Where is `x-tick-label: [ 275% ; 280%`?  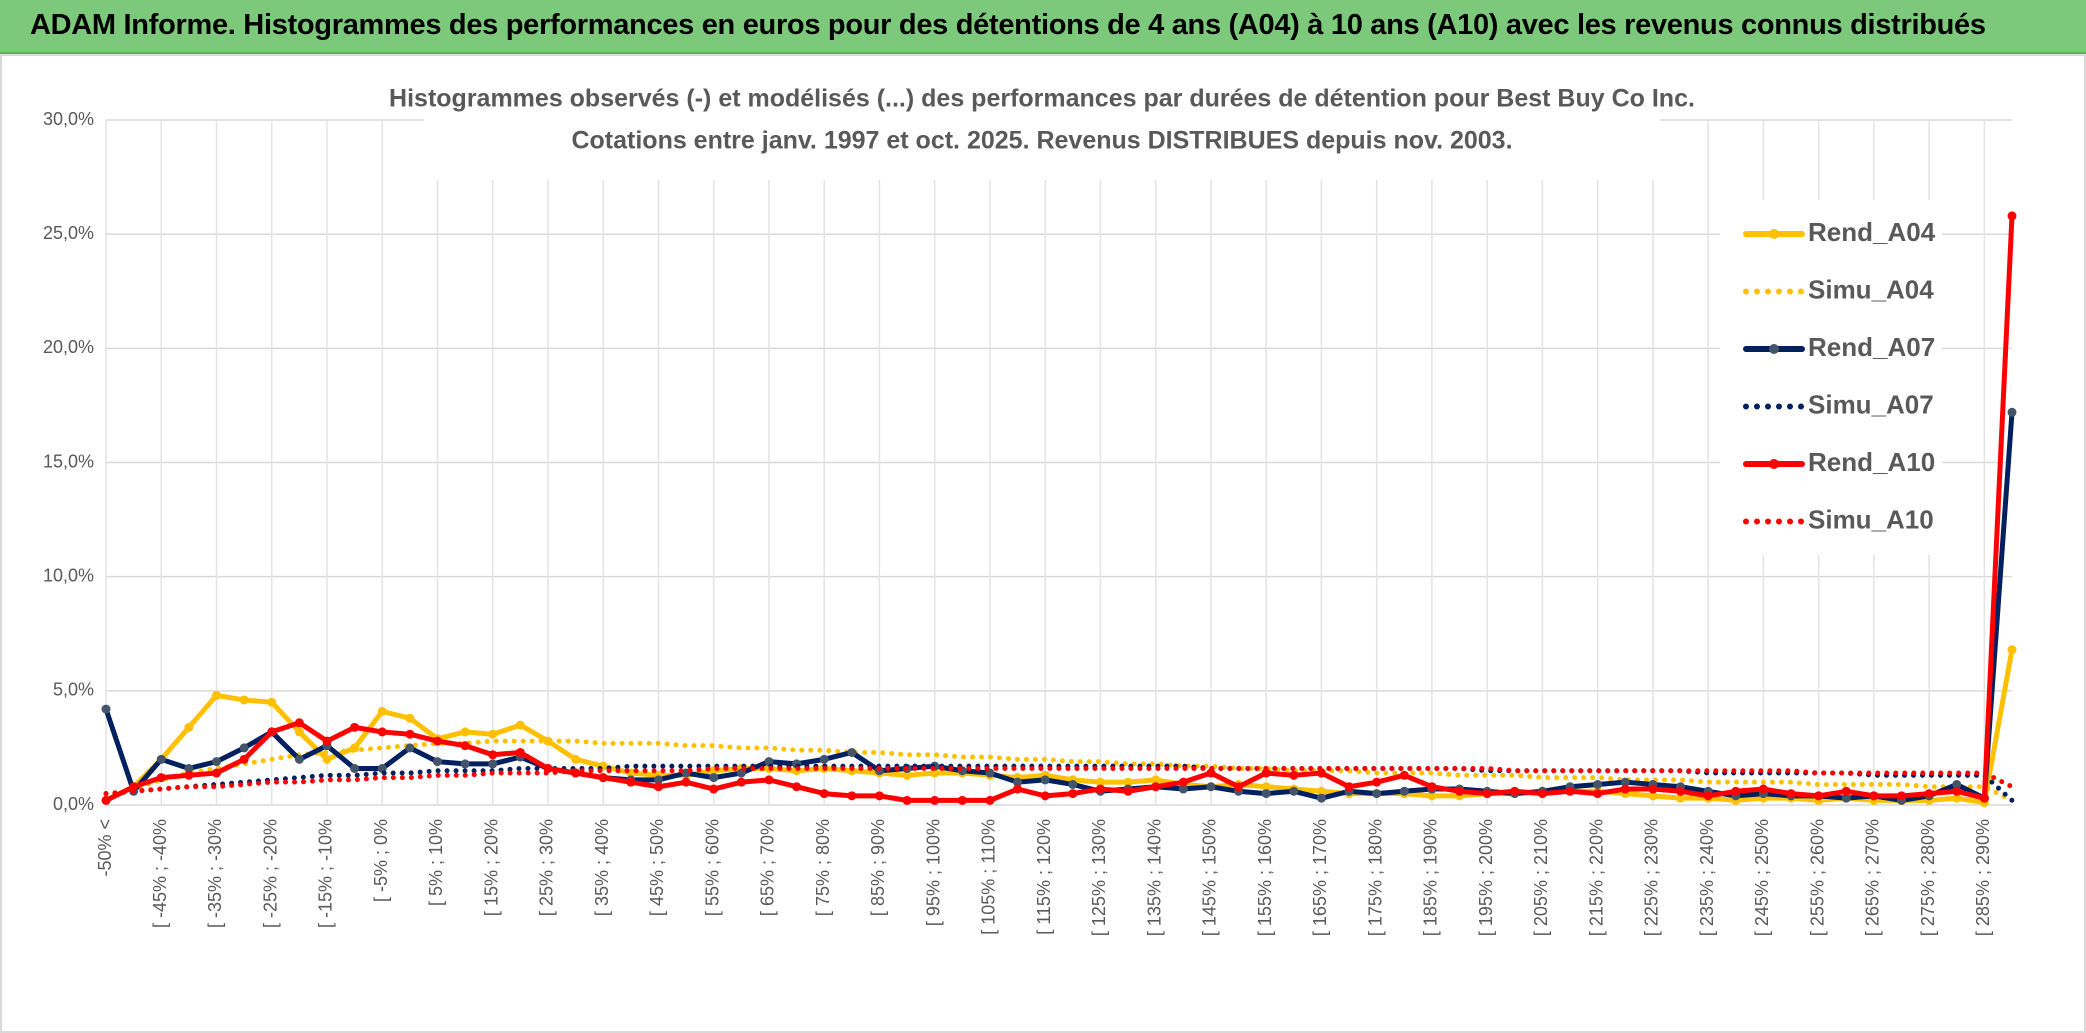
x-tick-label: [ 275% ; 280% is located at coordinates (1928, 877).